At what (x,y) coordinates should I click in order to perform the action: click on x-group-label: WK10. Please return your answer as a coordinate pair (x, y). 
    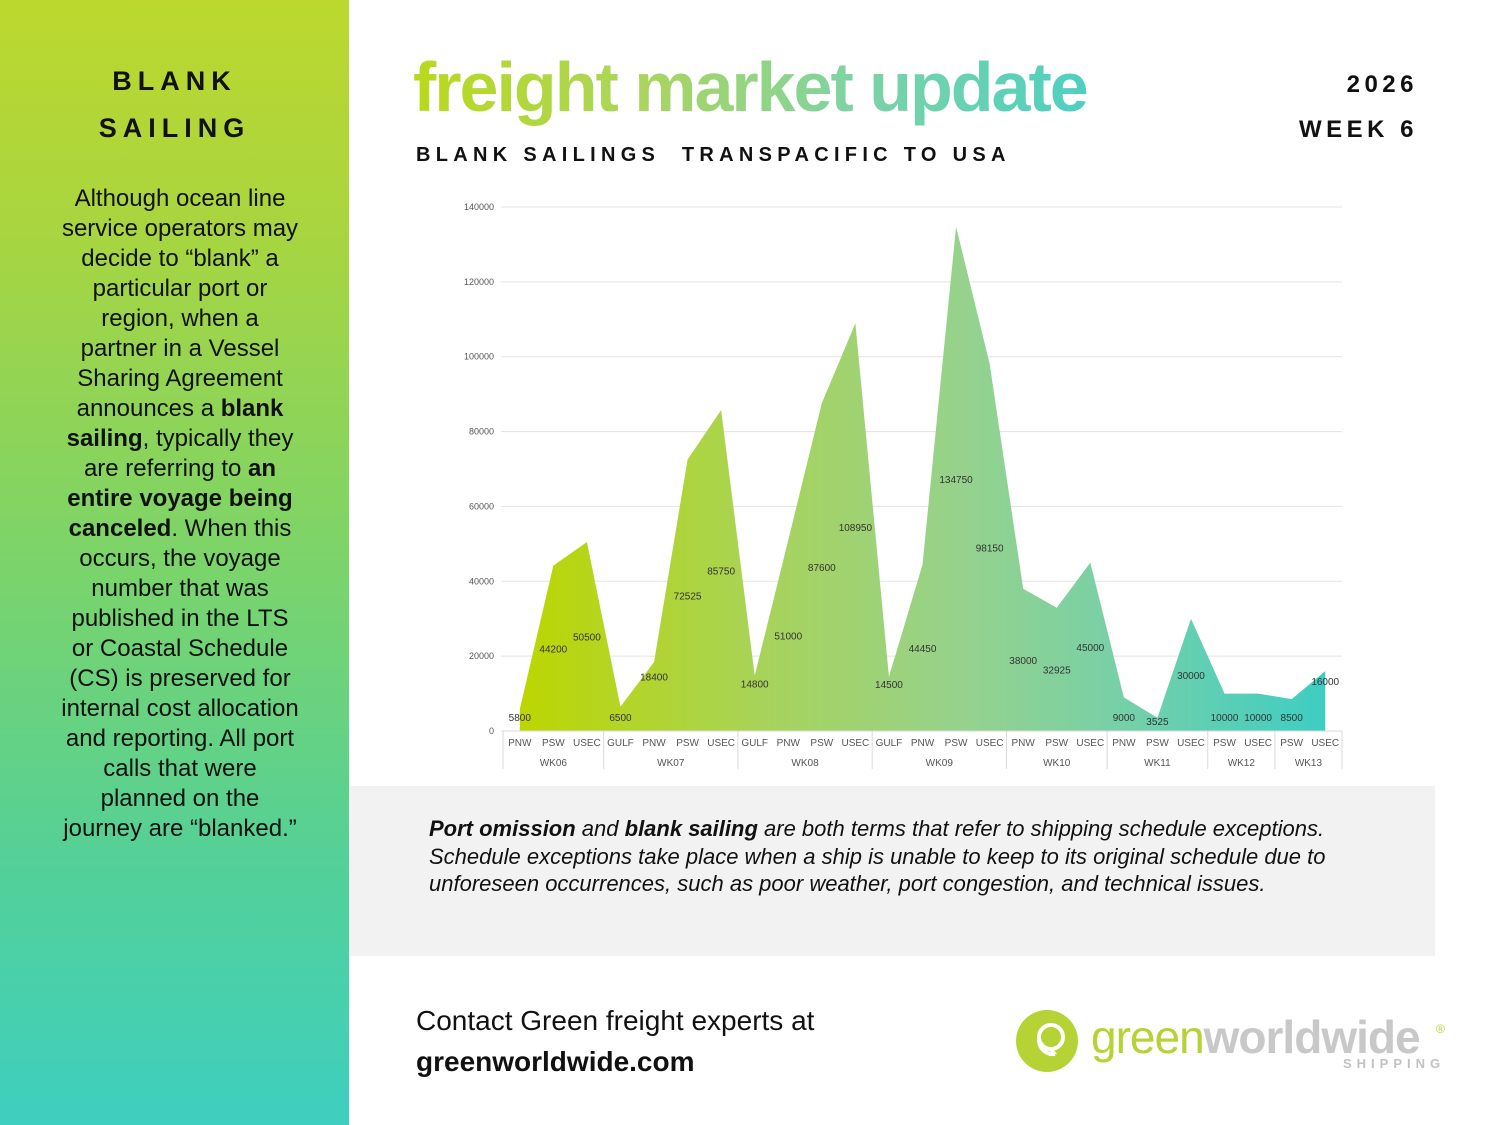
    Looking at the image, I should click on (1057, 763).